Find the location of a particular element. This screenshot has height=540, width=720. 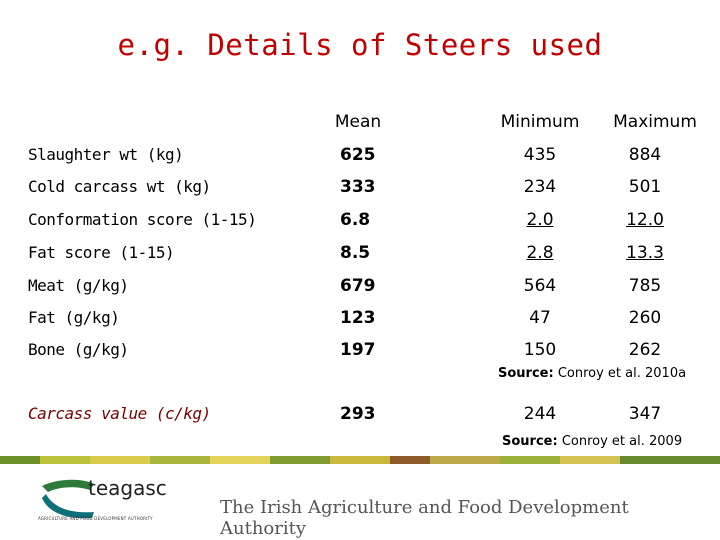

cell-mean: 333 is located at coordinates (358, 187).